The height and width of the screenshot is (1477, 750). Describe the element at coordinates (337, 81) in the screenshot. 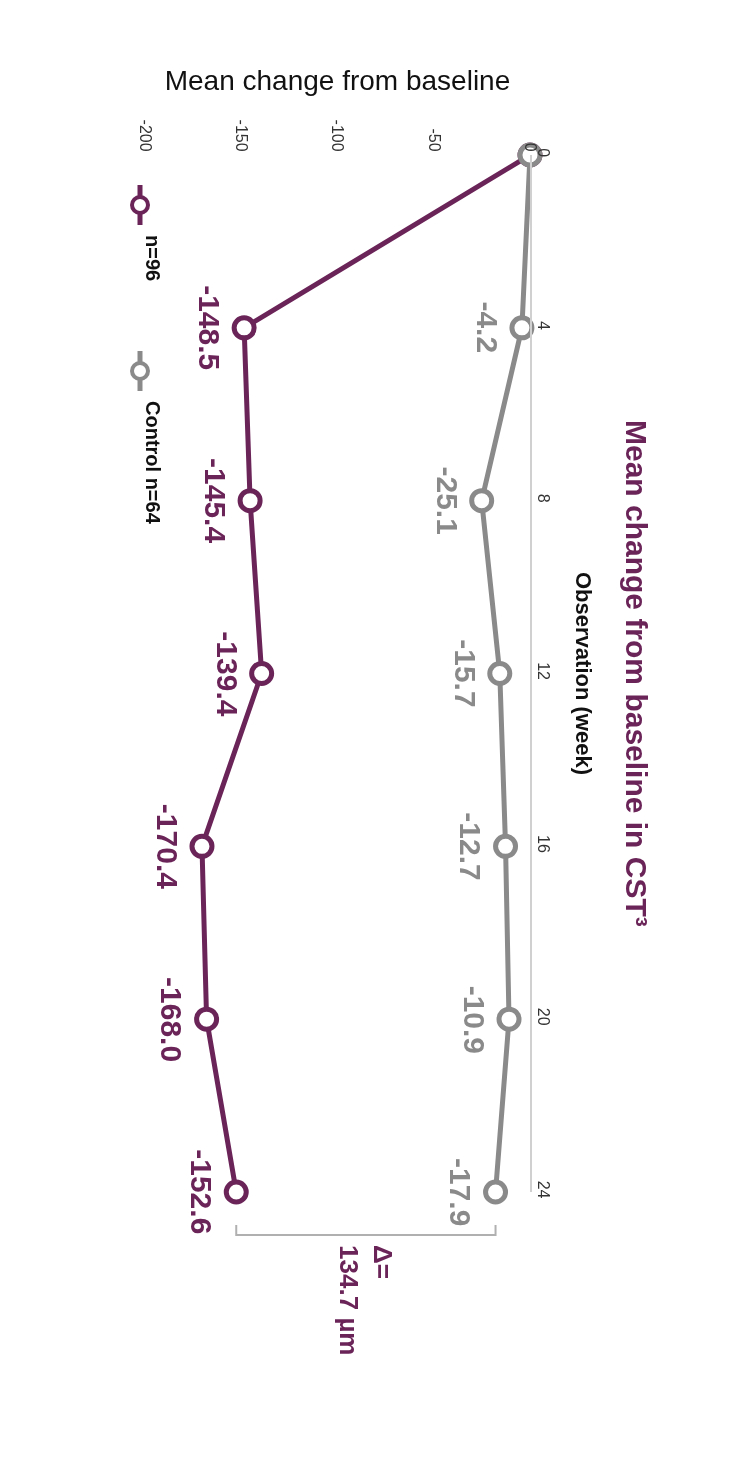

I see `x-axis-title: Mean change from baseline` at that location.